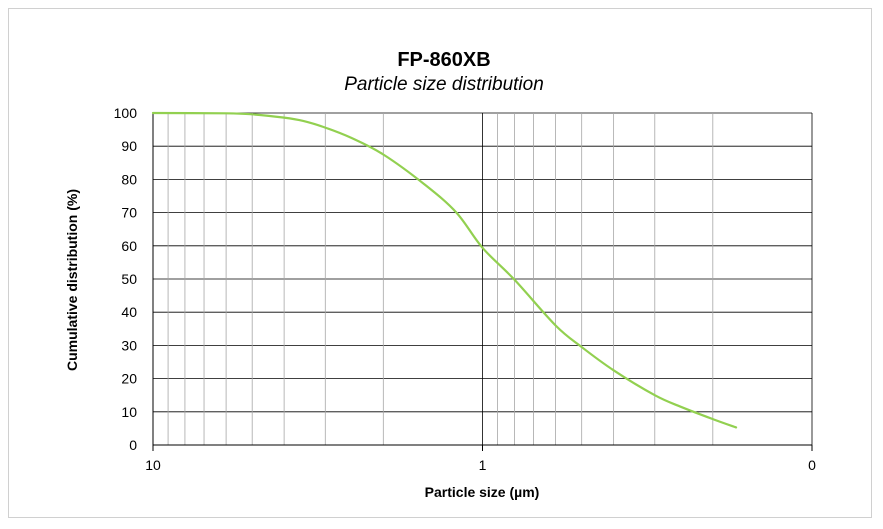 The width and height of the screenshot is (883, 529). I want to click on x-axis-label: Particle size (µm), so click(482, 492).